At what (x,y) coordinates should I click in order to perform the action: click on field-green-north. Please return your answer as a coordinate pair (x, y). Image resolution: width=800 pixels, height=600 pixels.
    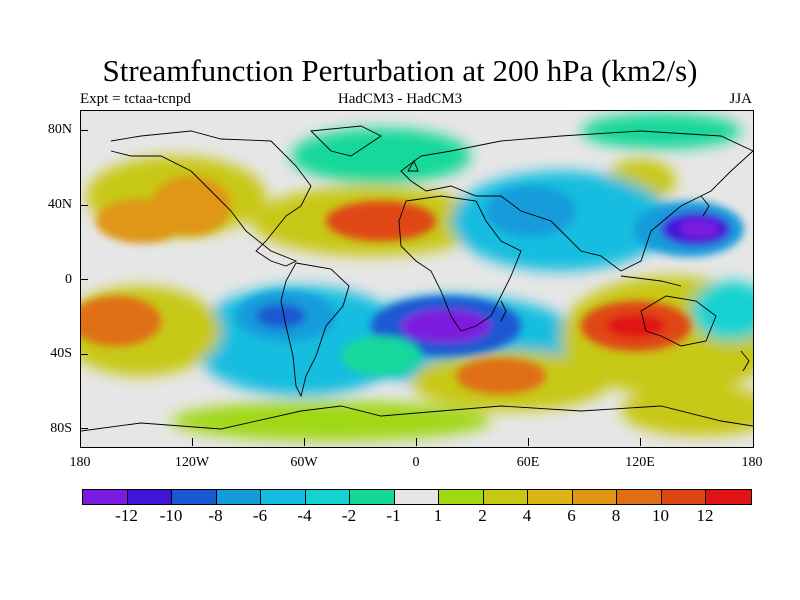
    Looking at the image, I should click on (381, 156).